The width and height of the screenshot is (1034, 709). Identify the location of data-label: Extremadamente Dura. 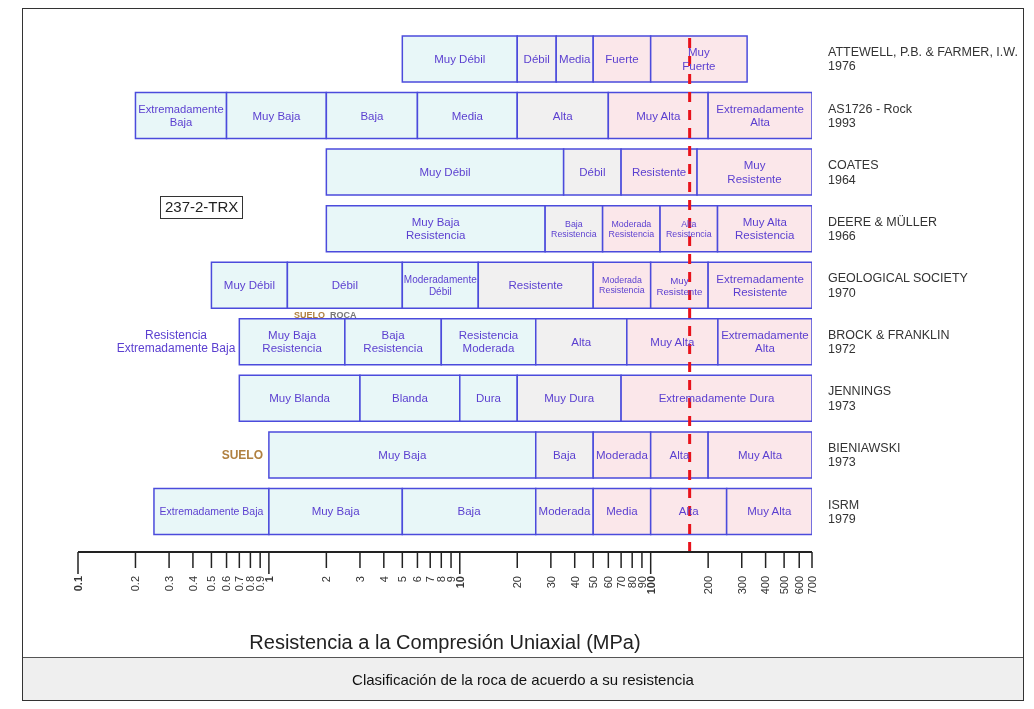
(716, 398).